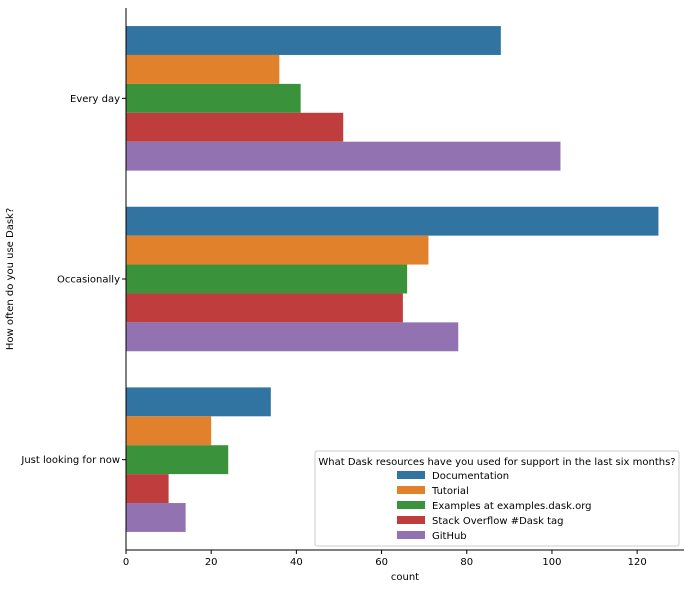 The image size is (691, 589). What do you see at coordinates (296, 562) in the screenshot?
I see `x-tick-label: 40` at bounding box center [296, 562].